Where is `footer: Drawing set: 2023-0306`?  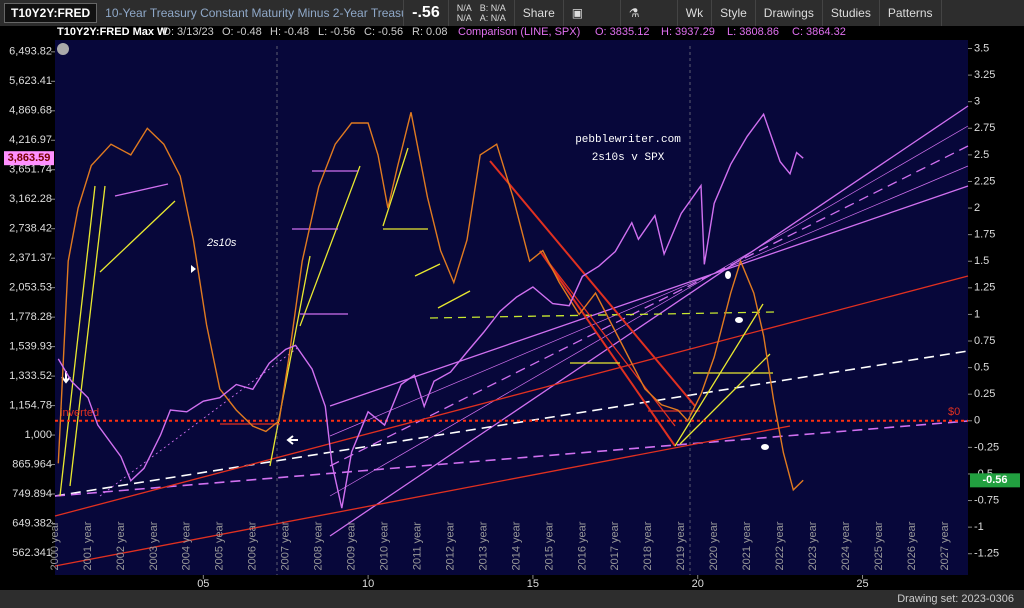
footer: Drawing set: 2023-0306 is located at coordinates (512, 599).